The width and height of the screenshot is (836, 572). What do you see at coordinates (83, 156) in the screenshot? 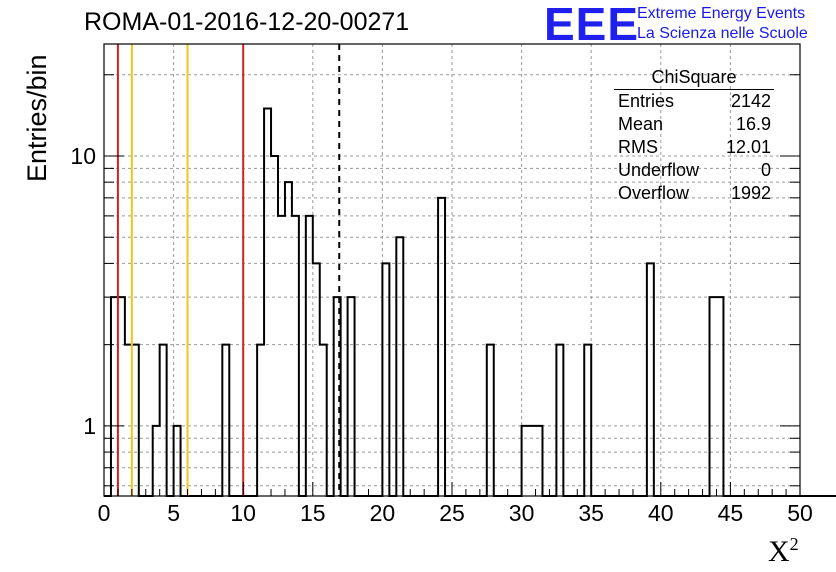
I see `y-tick-label: 10` at bounding box center [83, 156].